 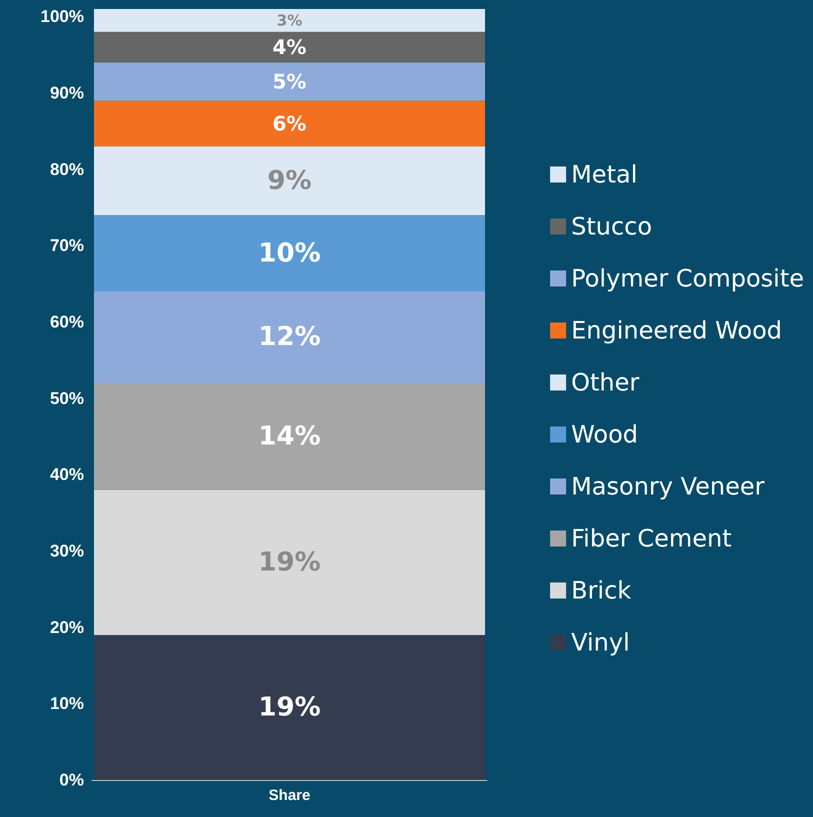 What do you see at coordinates (604, 174) in the screenshot?
I see `legend-label: Metal` at bounding box center [604, 174].